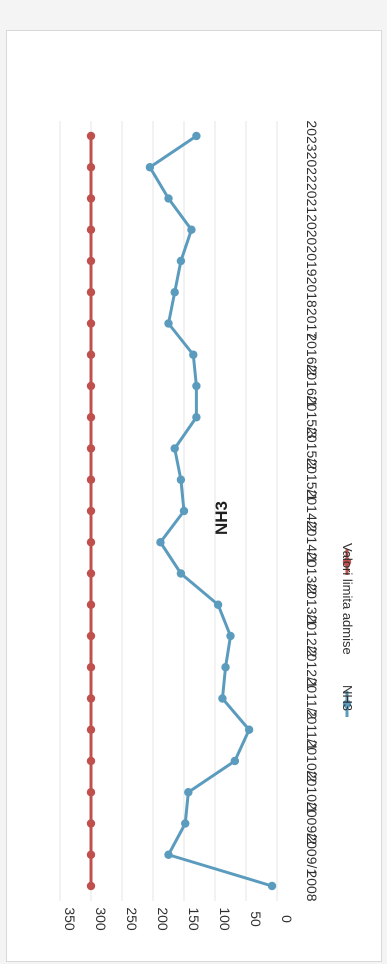 The image size is (387, 964). Describe the element at coordinates (168, 198) in the screenshot. I see `point-nh3-2021` at that location.